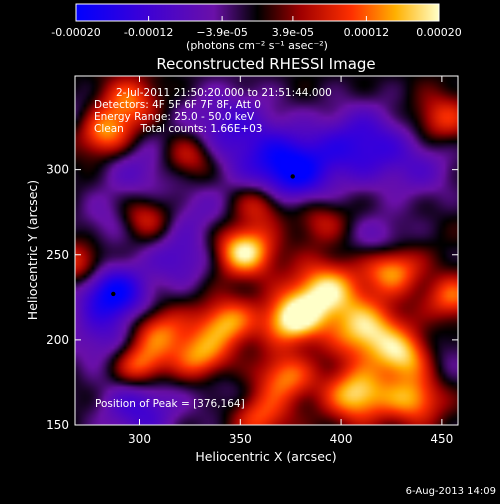 Image resolution: width=500 pixels, height=504 pixels. Describe the element at coordinates (240, 439) in the screenshot. I see `x-tick-label: 350` at that location.